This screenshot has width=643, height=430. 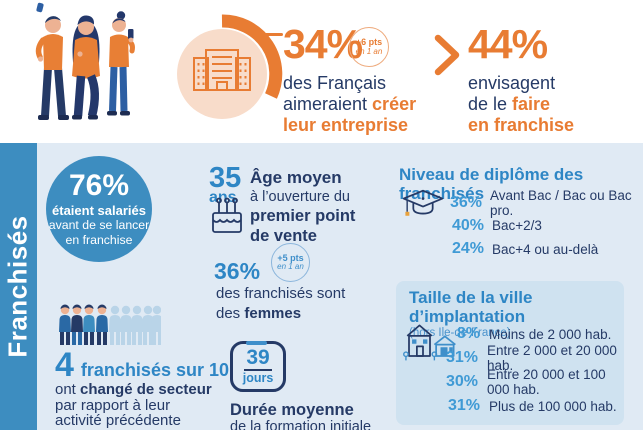 I want to click on row-value: 36%, so click(x=466, y=202).